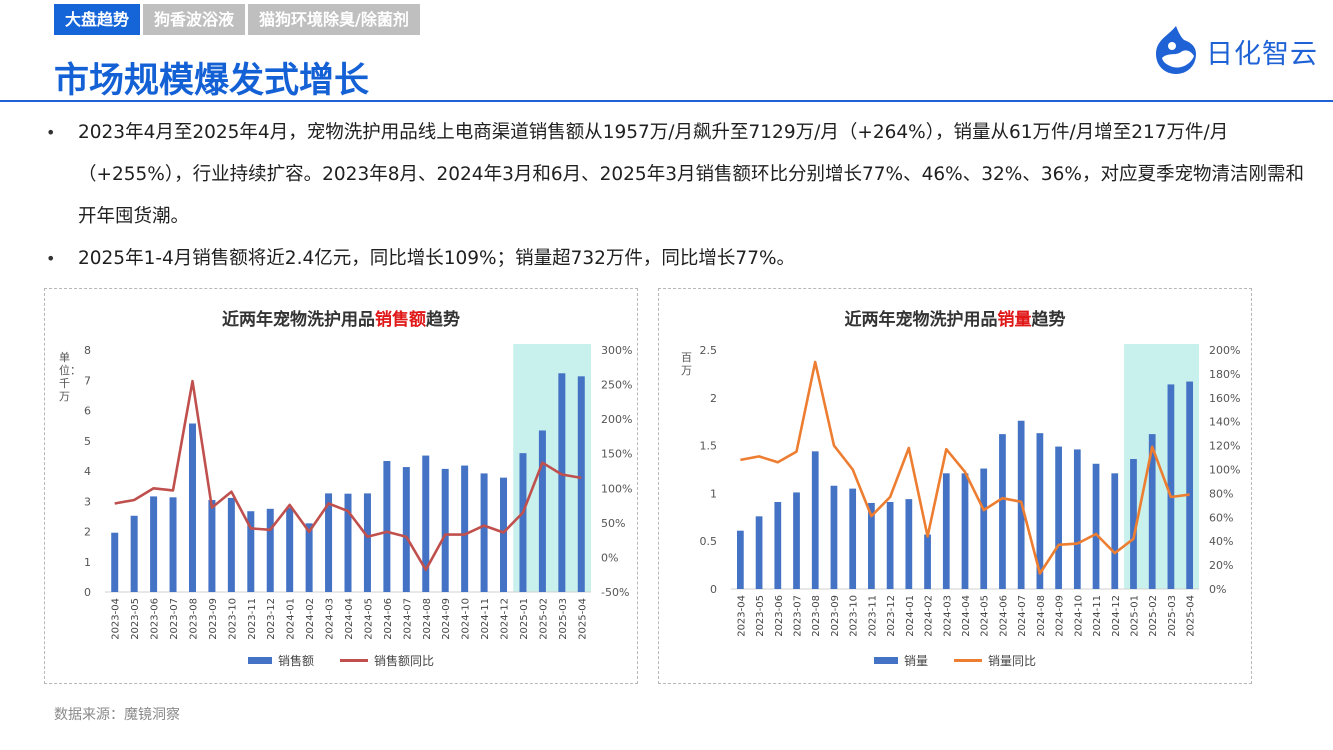 This screenshot has height=750, width=1333. What do you see at coordinates (709, 446) in the screenshot?
I see `volume-y-tick-label: 1.5` at bounding box center [709, 446].